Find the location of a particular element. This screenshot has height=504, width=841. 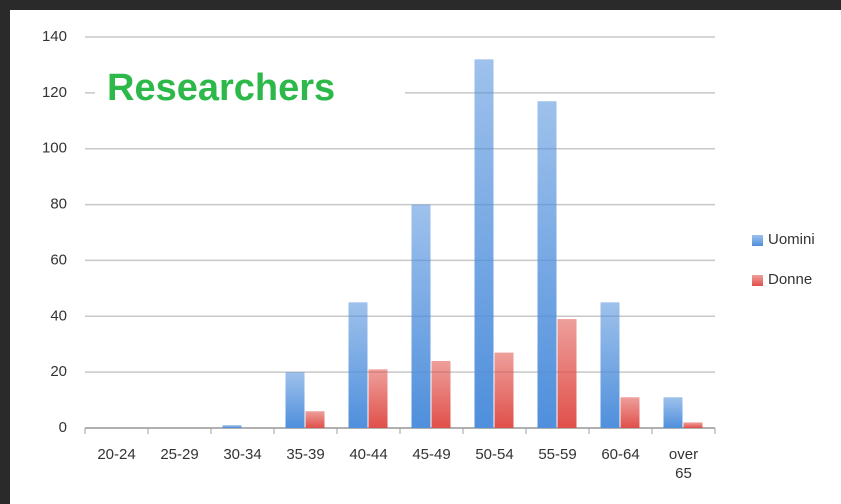

legend-label: Uomini is located at coordinates (791, 239).